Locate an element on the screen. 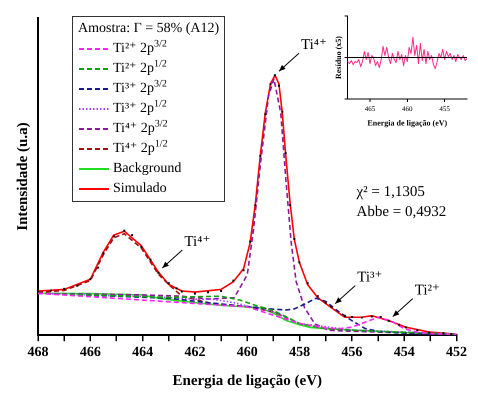  legend-label: Ti⁴⁺ 2p$^{1/2}$ is located at coordinates (140, 148).